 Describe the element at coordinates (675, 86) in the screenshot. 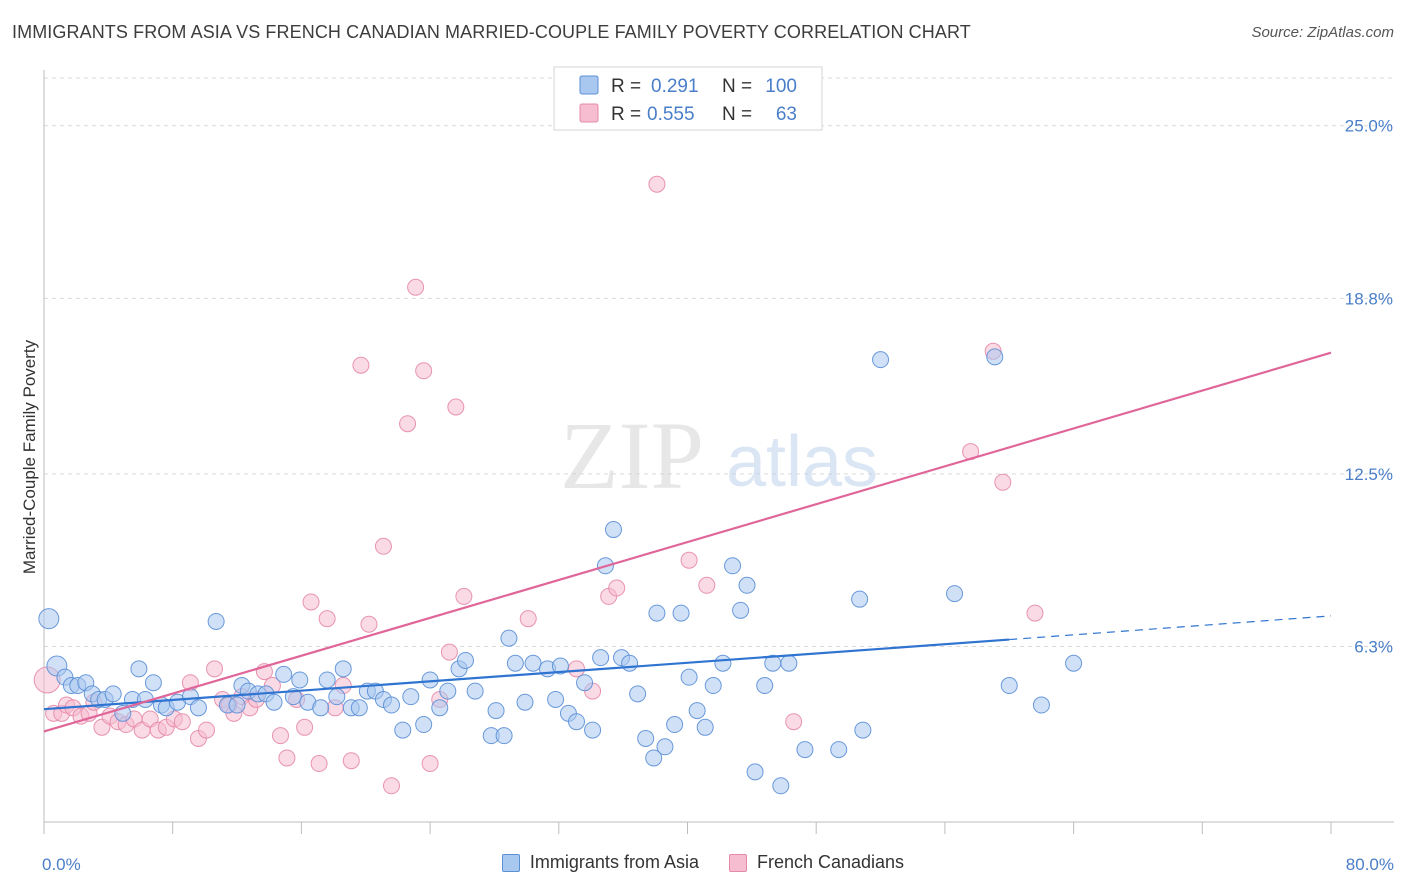

I see `stats-r-value-1: 0.291` at that location.